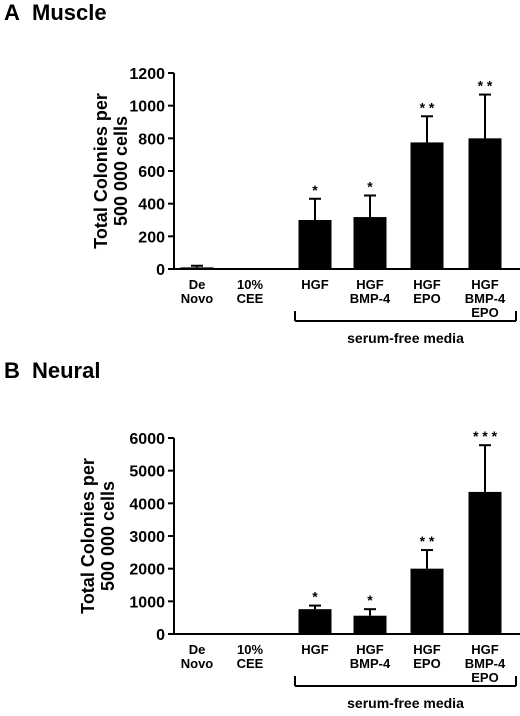 The width and height of the screenshot is (520, 716). I want to click on panel-a-name: Muscle, so click(69, 12).